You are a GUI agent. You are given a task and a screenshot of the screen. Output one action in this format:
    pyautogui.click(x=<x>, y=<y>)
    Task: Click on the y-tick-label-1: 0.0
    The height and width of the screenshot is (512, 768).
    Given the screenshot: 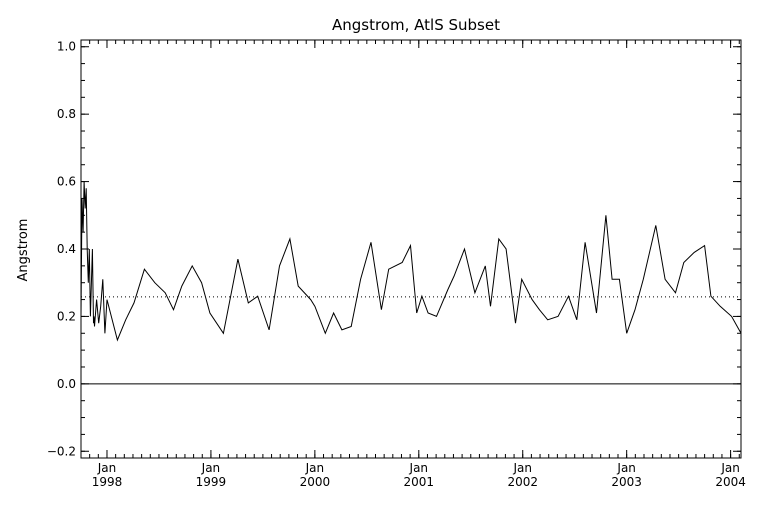 What is the action you would take?
    pyautogui.click(x=66, y=384)
    